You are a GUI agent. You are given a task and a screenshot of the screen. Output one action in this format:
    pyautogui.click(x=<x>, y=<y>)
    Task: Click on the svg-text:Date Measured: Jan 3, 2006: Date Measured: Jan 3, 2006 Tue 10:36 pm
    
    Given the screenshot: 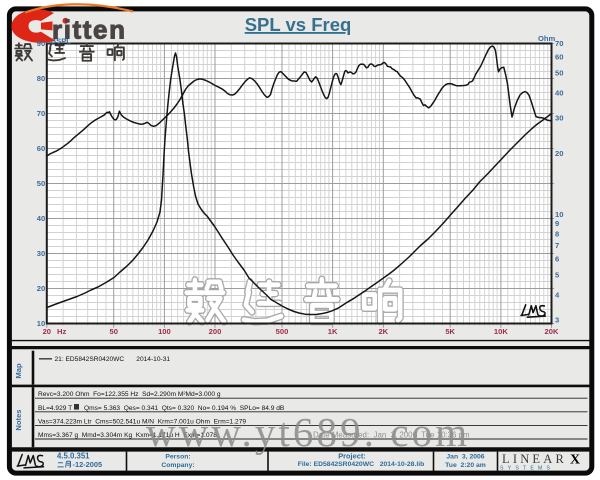 What is the action you would take?
    pyautogui.click(x=391, y=434)
    